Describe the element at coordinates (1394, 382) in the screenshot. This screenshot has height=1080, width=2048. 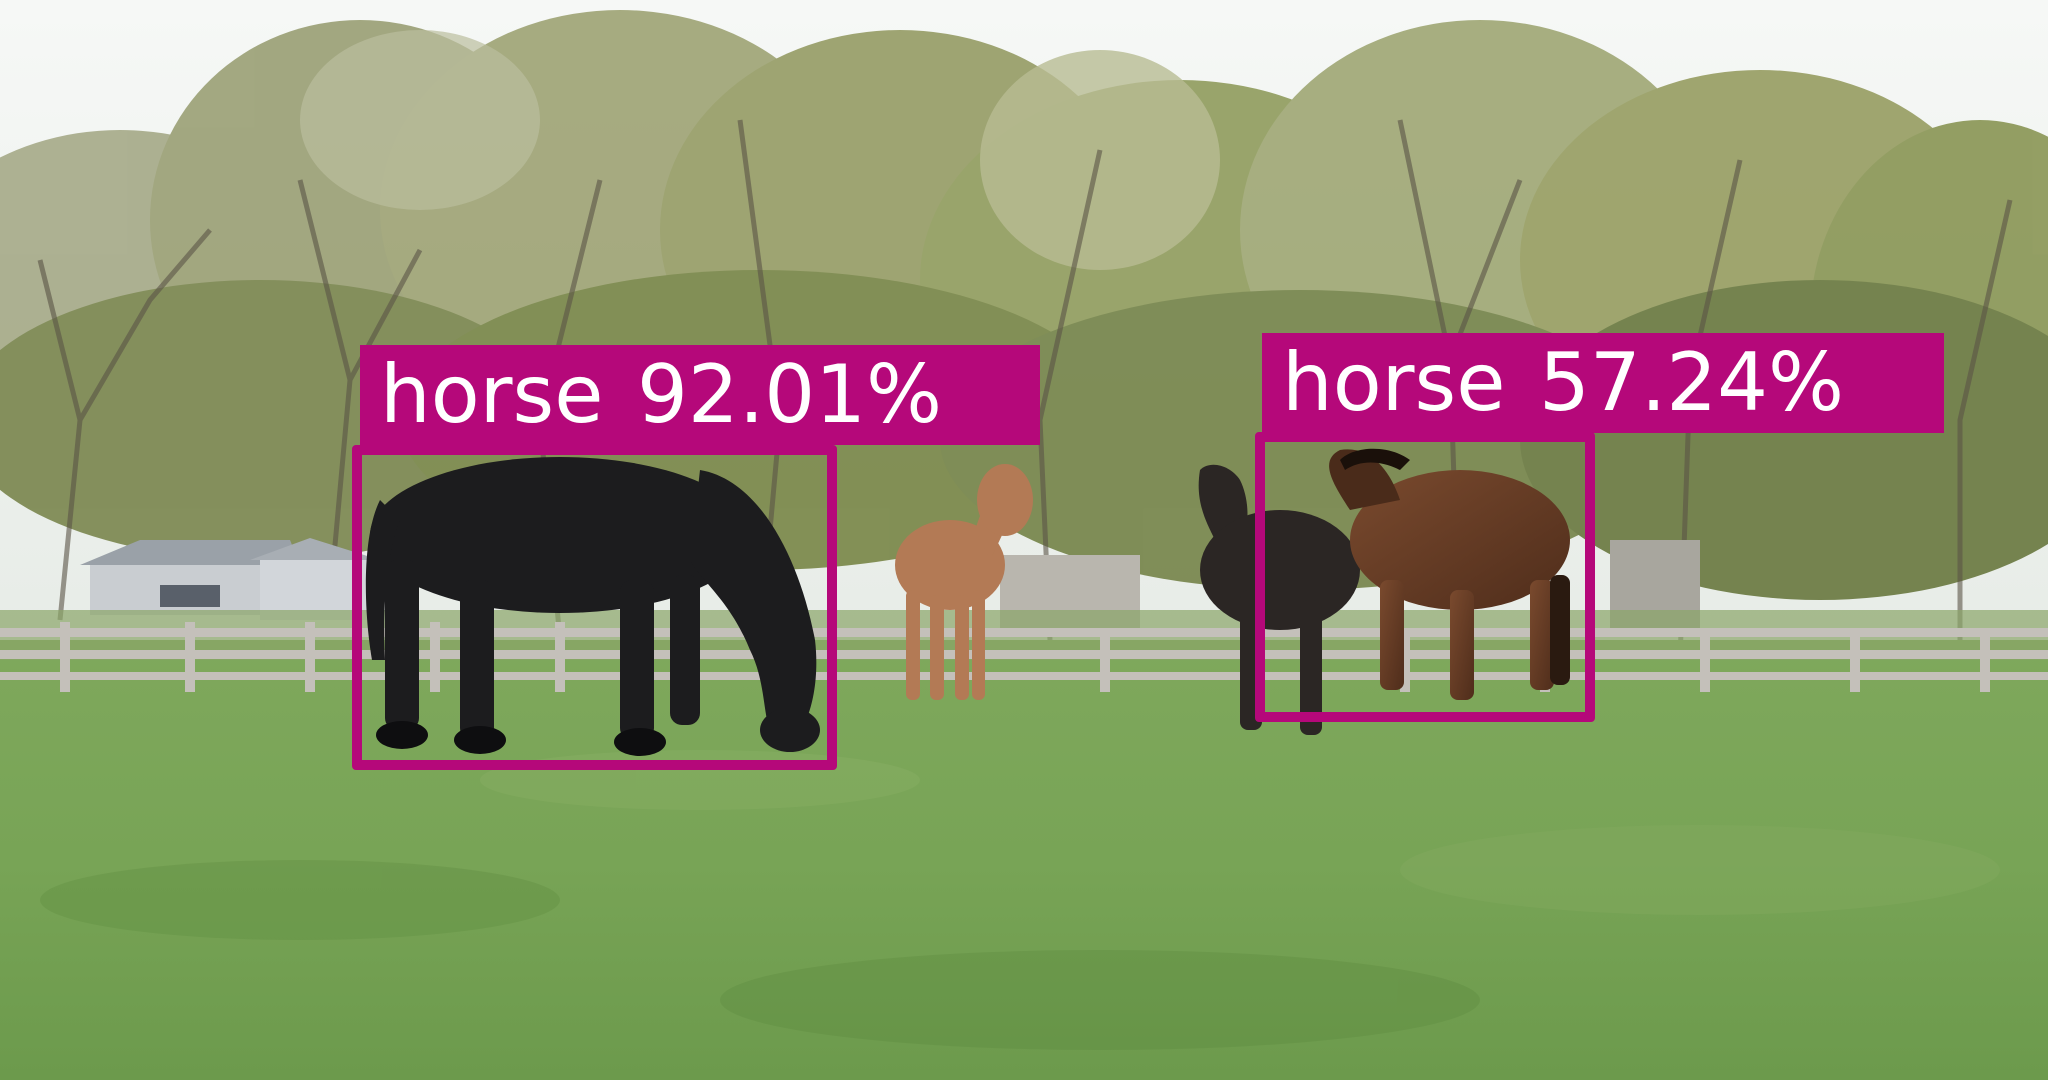
I see `detection-class-2: horse` at that location.